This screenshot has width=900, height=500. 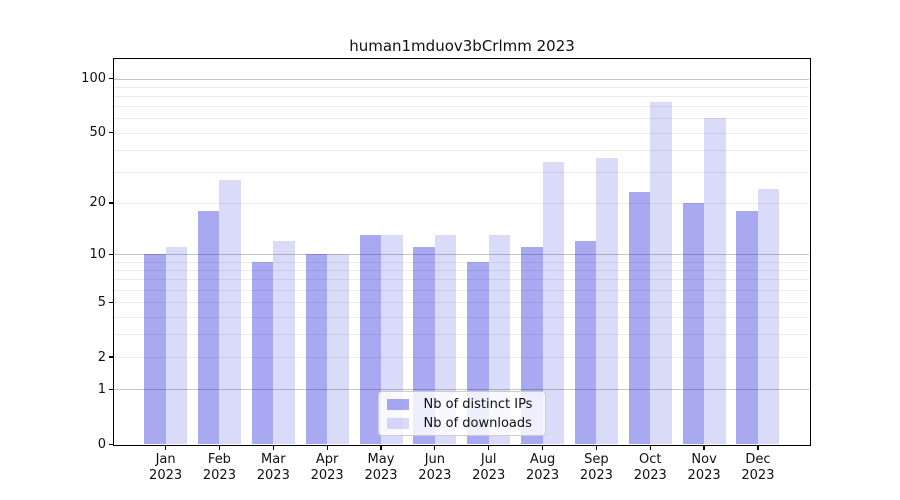 I want to click on y-tick-label-5: 5, so click(x=101, y=302).